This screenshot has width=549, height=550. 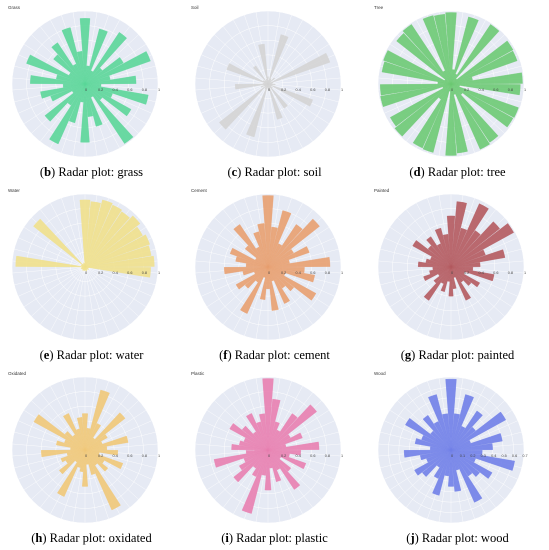 What do you see at coordinates (282, 538) in the screenshot?
I see `caption-text: Radar plot: plastic` at bounding box center [282, 538].